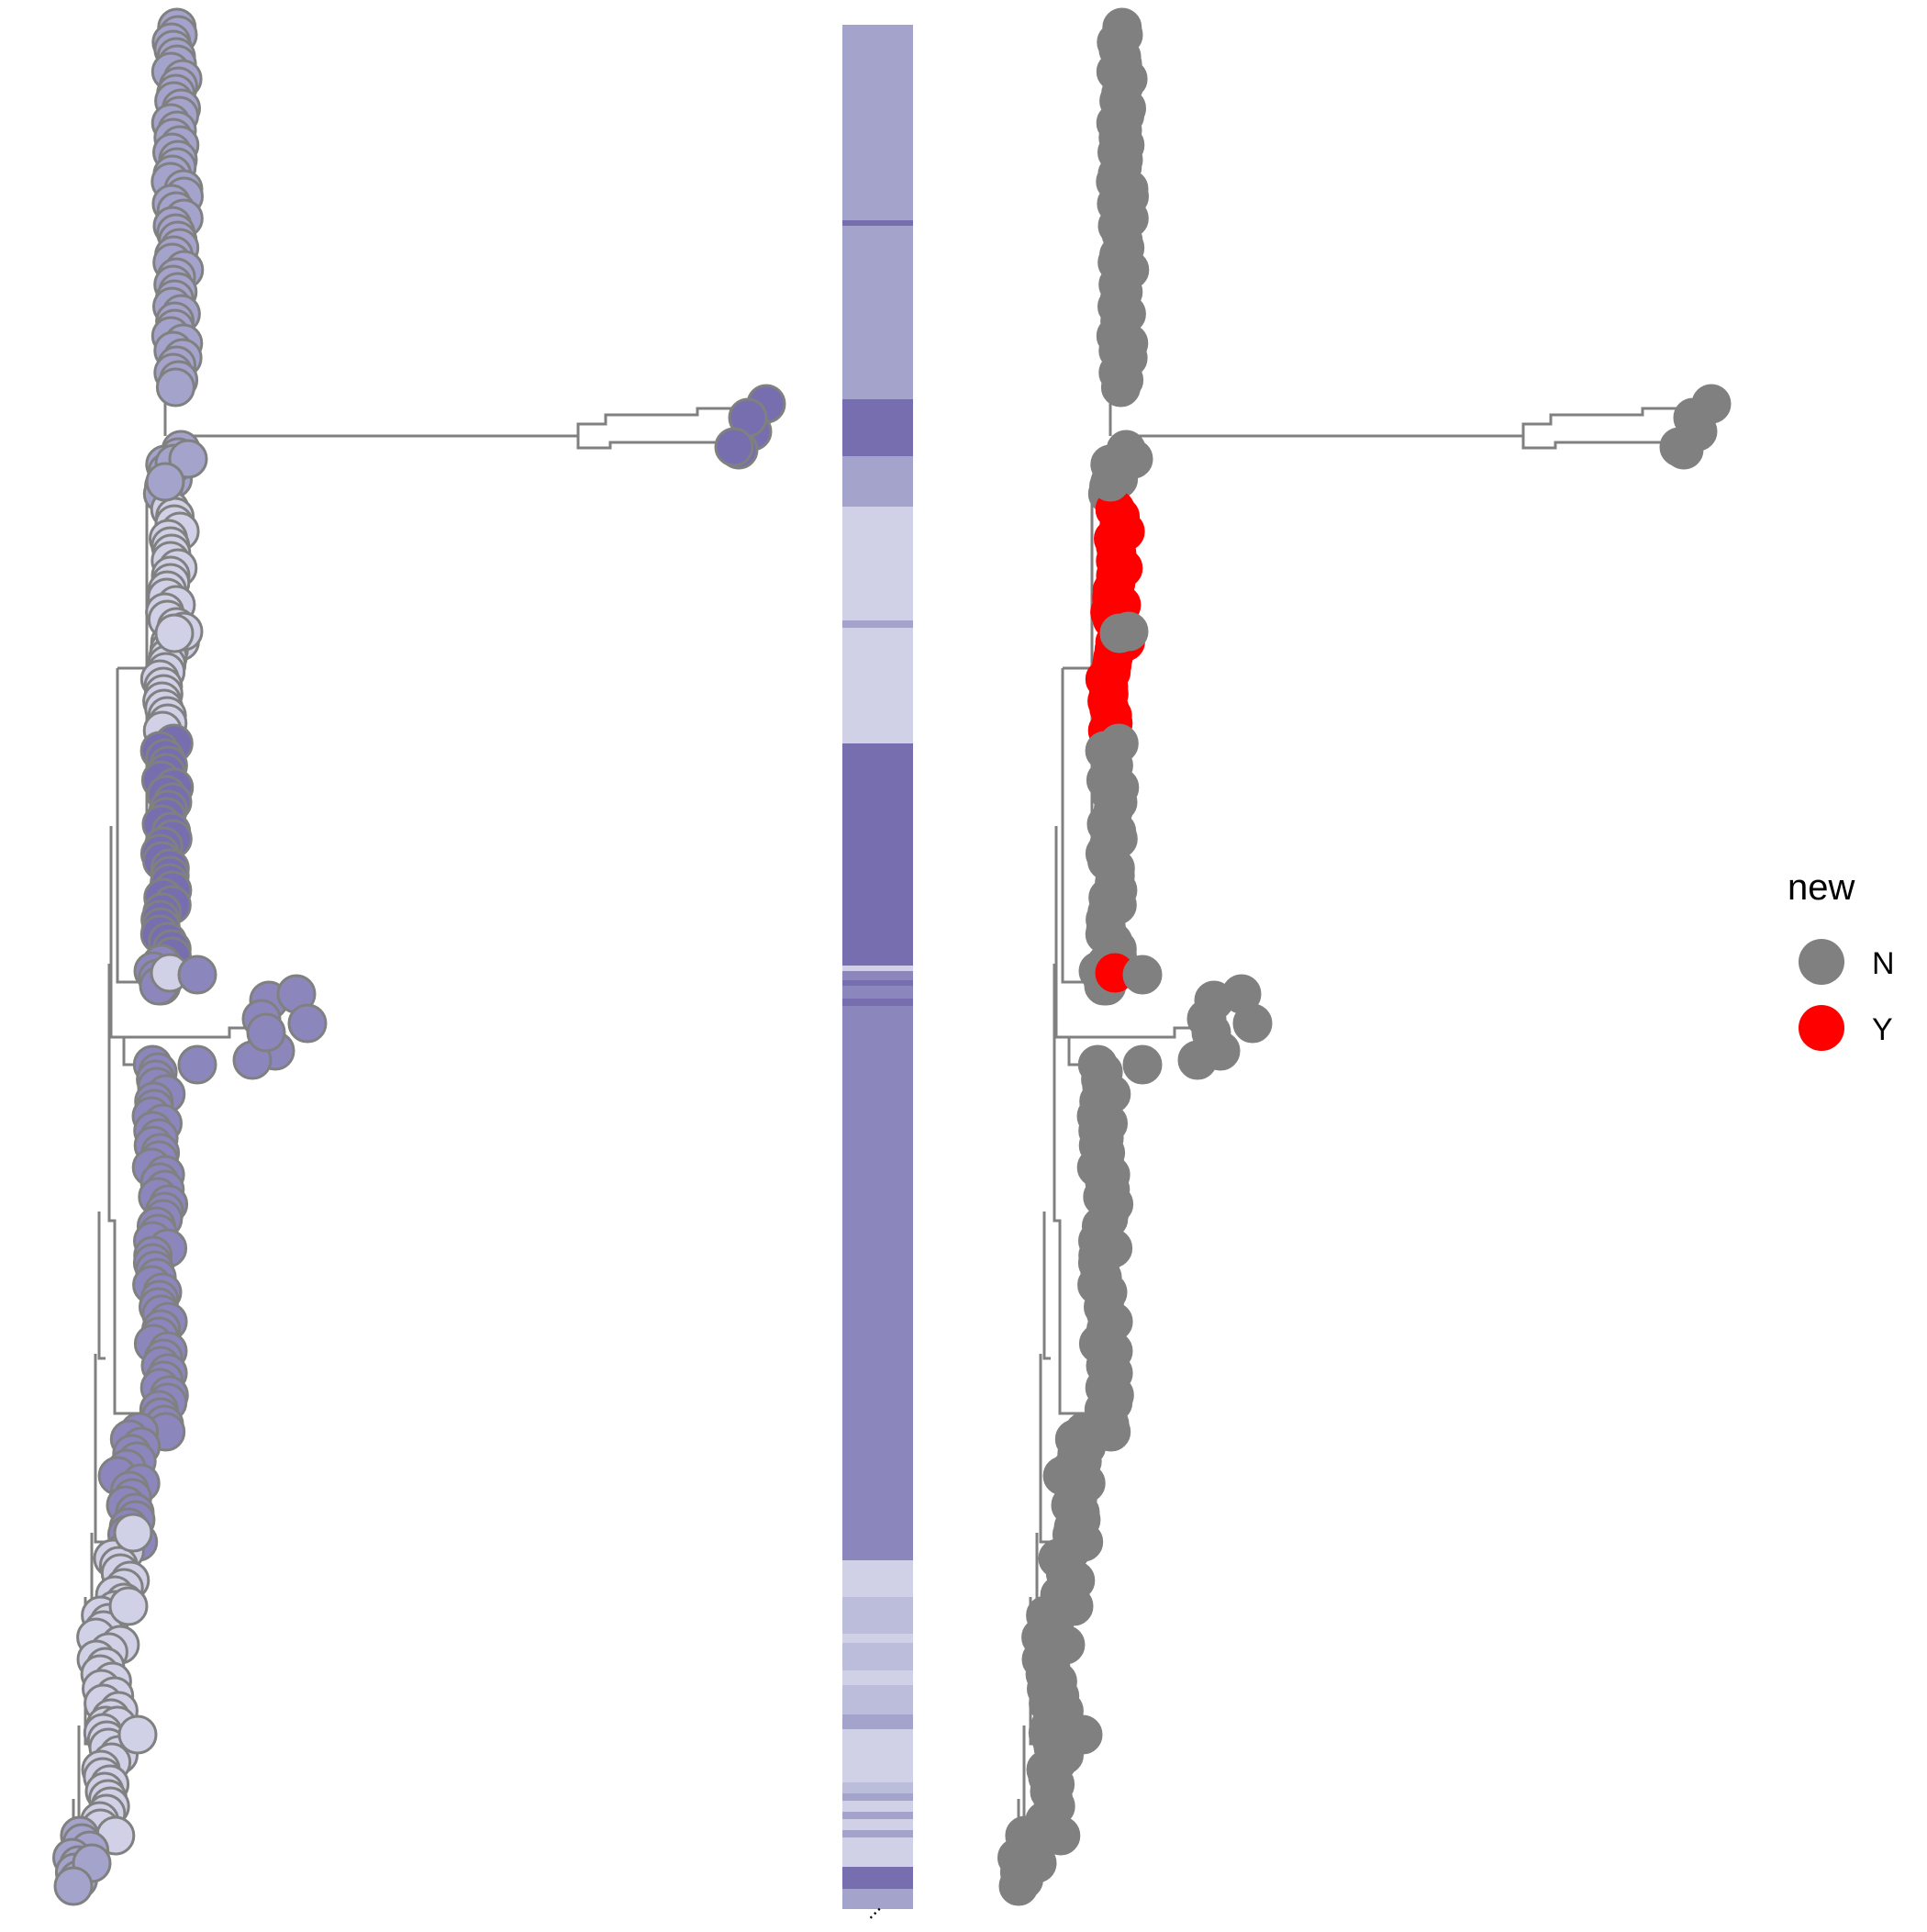  I want to click on legend-title: new, so click(1821, 887).